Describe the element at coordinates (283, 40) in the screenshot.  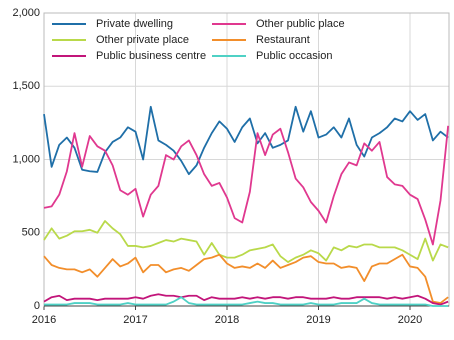
I see `legend-label: Restaurant` at that location.